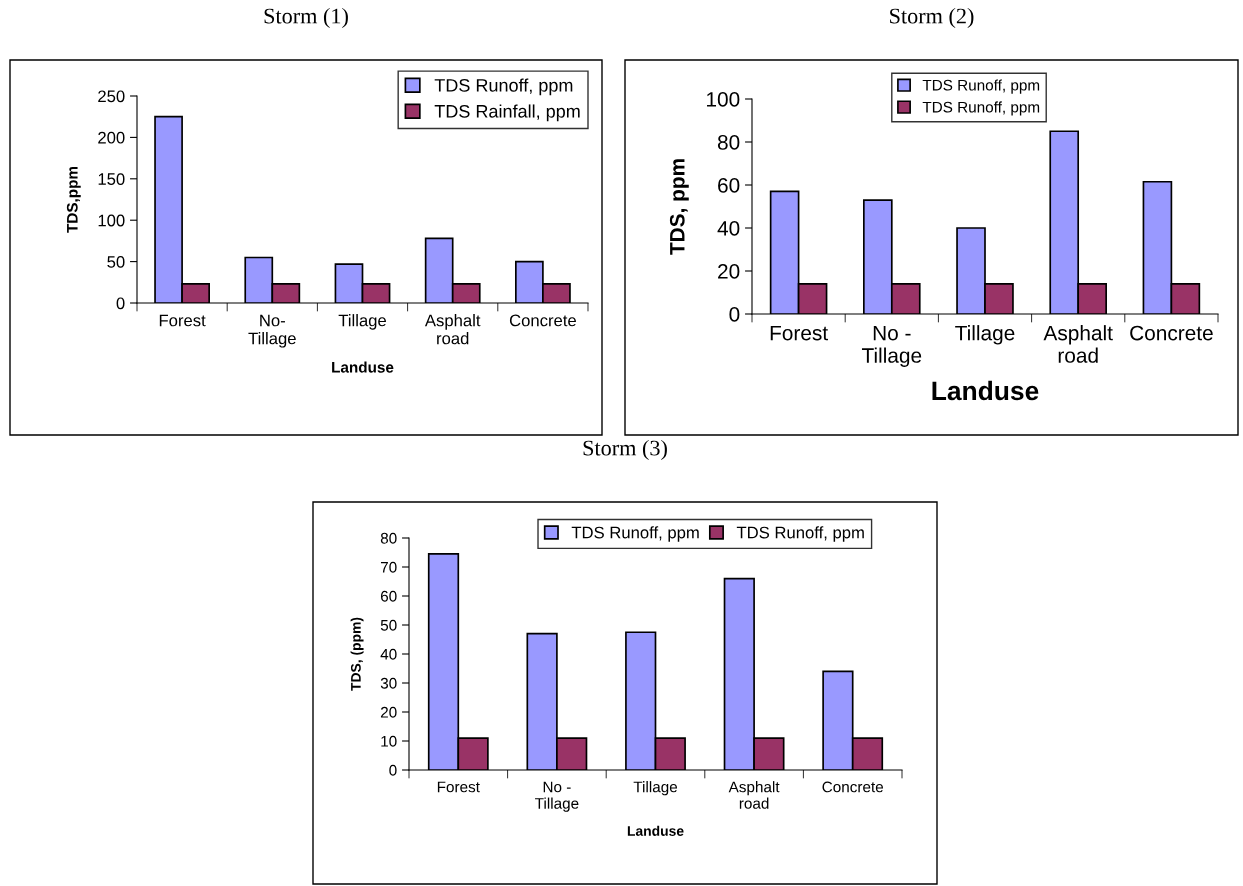 The image size is (1243, 886). What do you see at coordinates (507, 113) in the screenshot?
I see `legend-label: TDS Rainfall, ppm` at bounding box center [507, 113].